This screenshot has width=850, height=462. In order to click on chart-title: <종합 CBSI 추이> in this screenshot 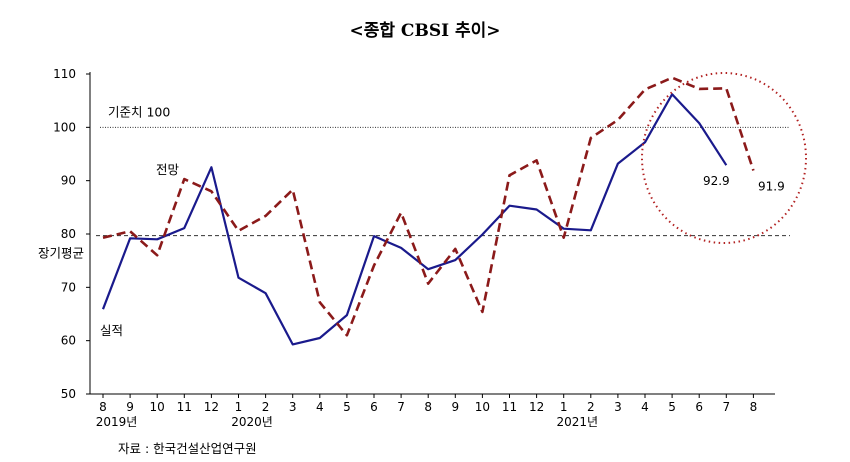, I will do `click(424, 30)`.